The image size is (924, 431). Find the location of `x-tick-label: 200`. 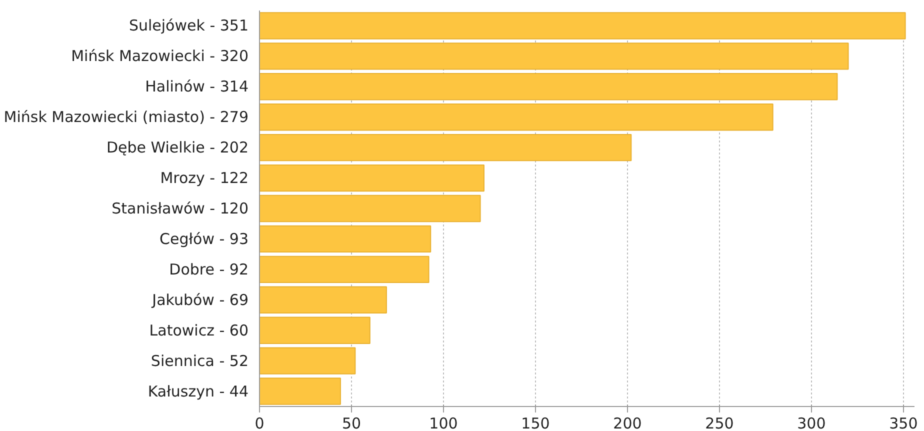

x-tick-label: 200 is located at coordinates (627, 422).